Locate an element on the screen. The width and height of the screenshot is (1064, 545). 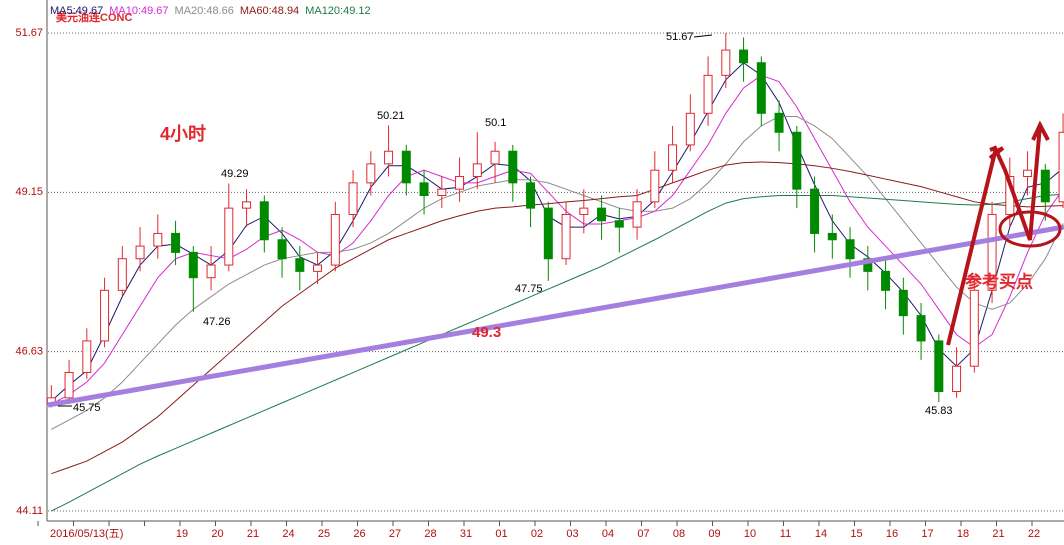
price-label: 45.75 is located at coordinates (87, 408).